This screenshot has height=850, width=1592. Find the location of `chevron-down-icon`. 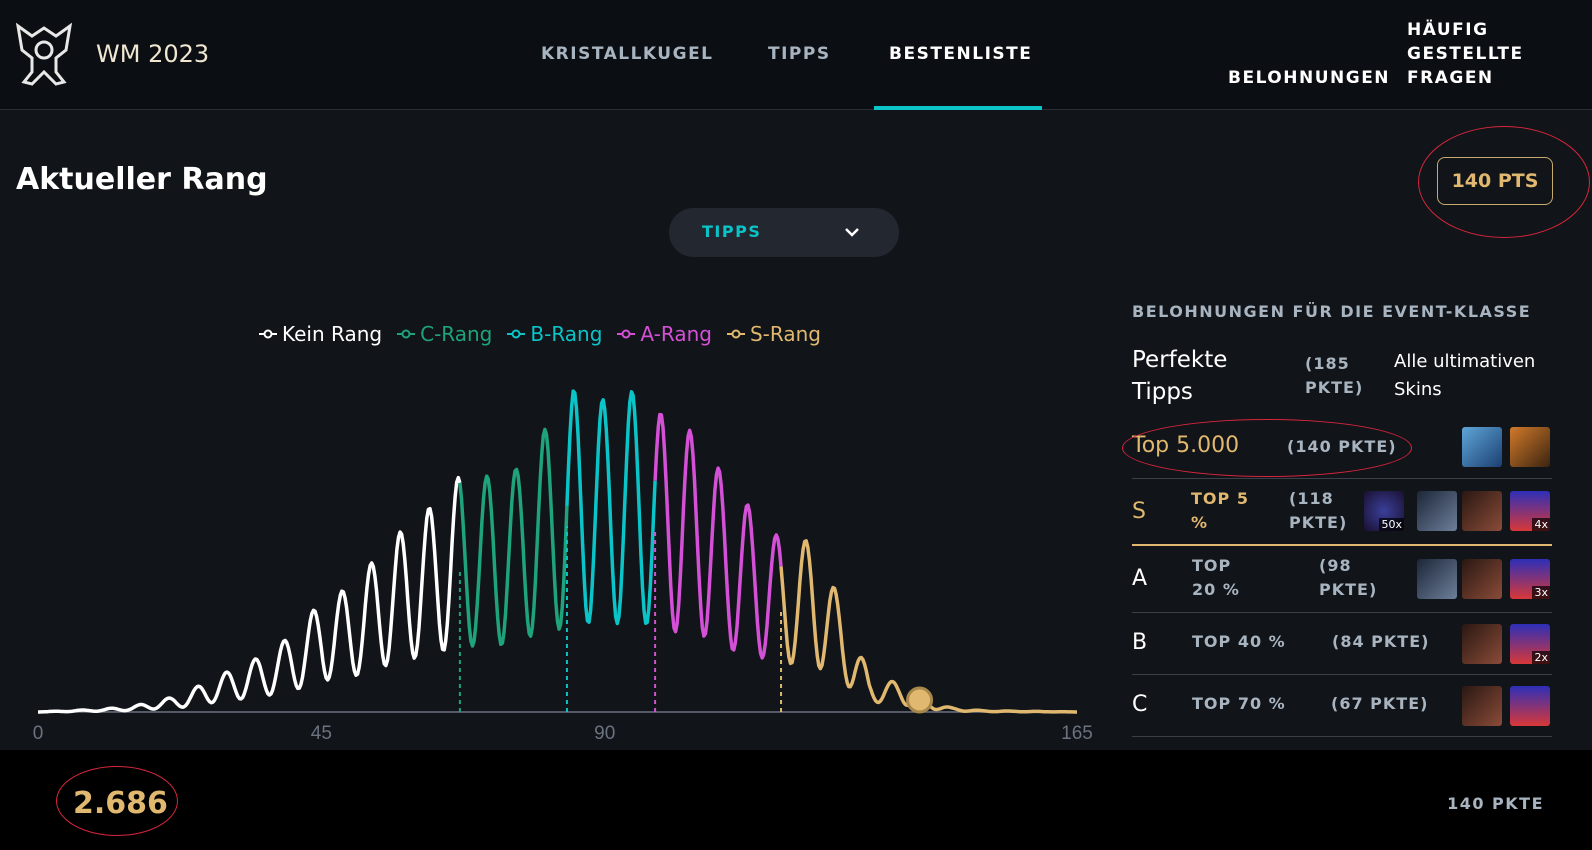

chevron-down-icon is located at coordinates (852, 232).